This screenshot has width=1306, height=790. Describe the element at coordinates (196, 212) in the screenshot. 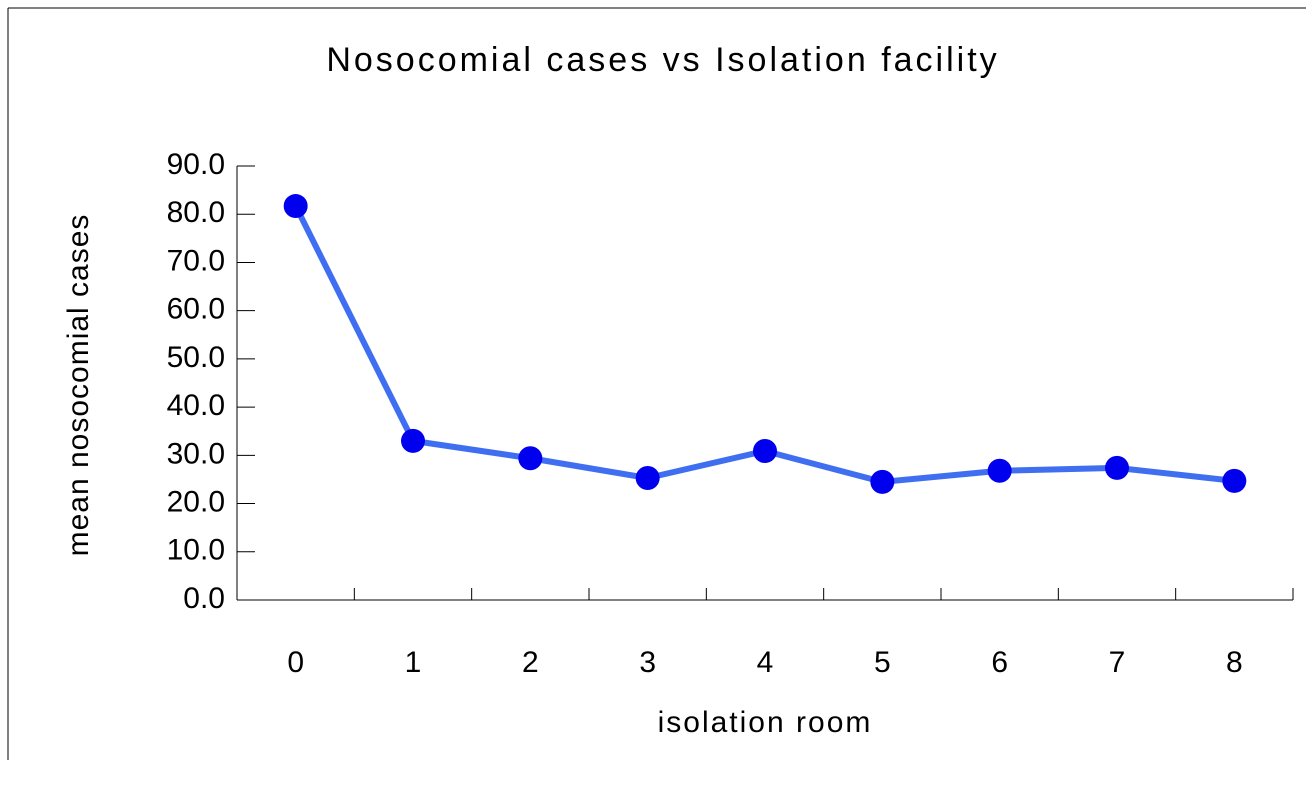

I see `y-tick-label: 80.0` at that location.